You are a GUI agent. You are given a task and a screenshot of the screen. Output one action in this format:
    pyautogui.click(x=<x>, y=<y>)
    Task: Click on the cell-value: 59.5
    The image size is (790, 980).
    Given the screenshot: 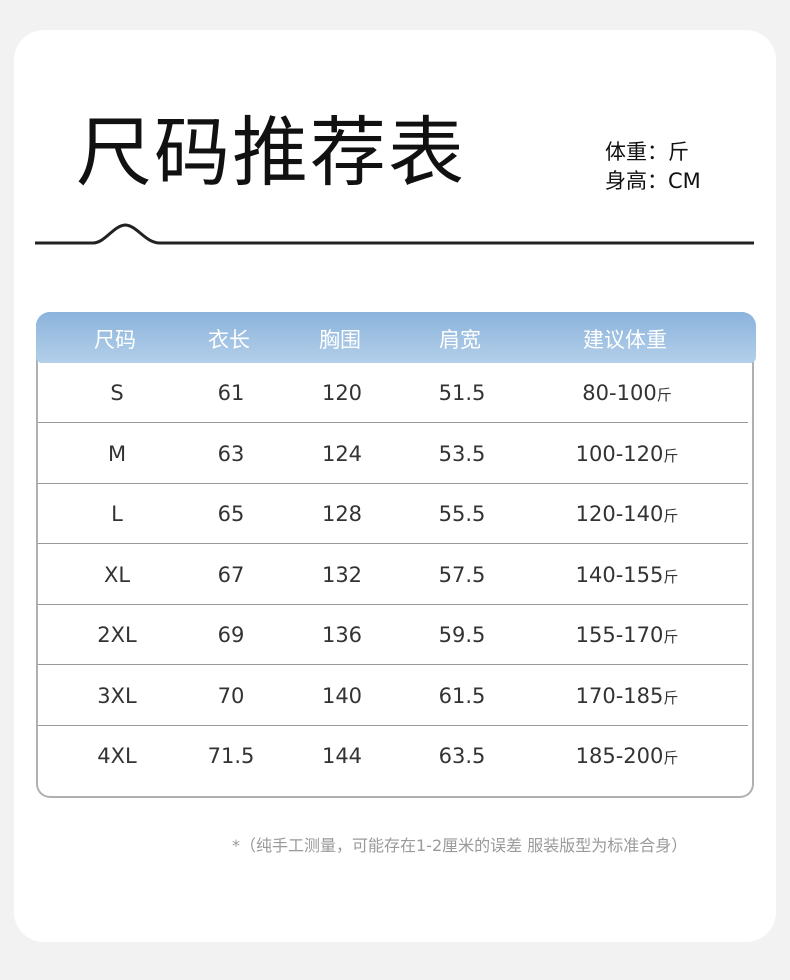 What is the action you would take?
    pyautogui.click(x=462, y=635)
    